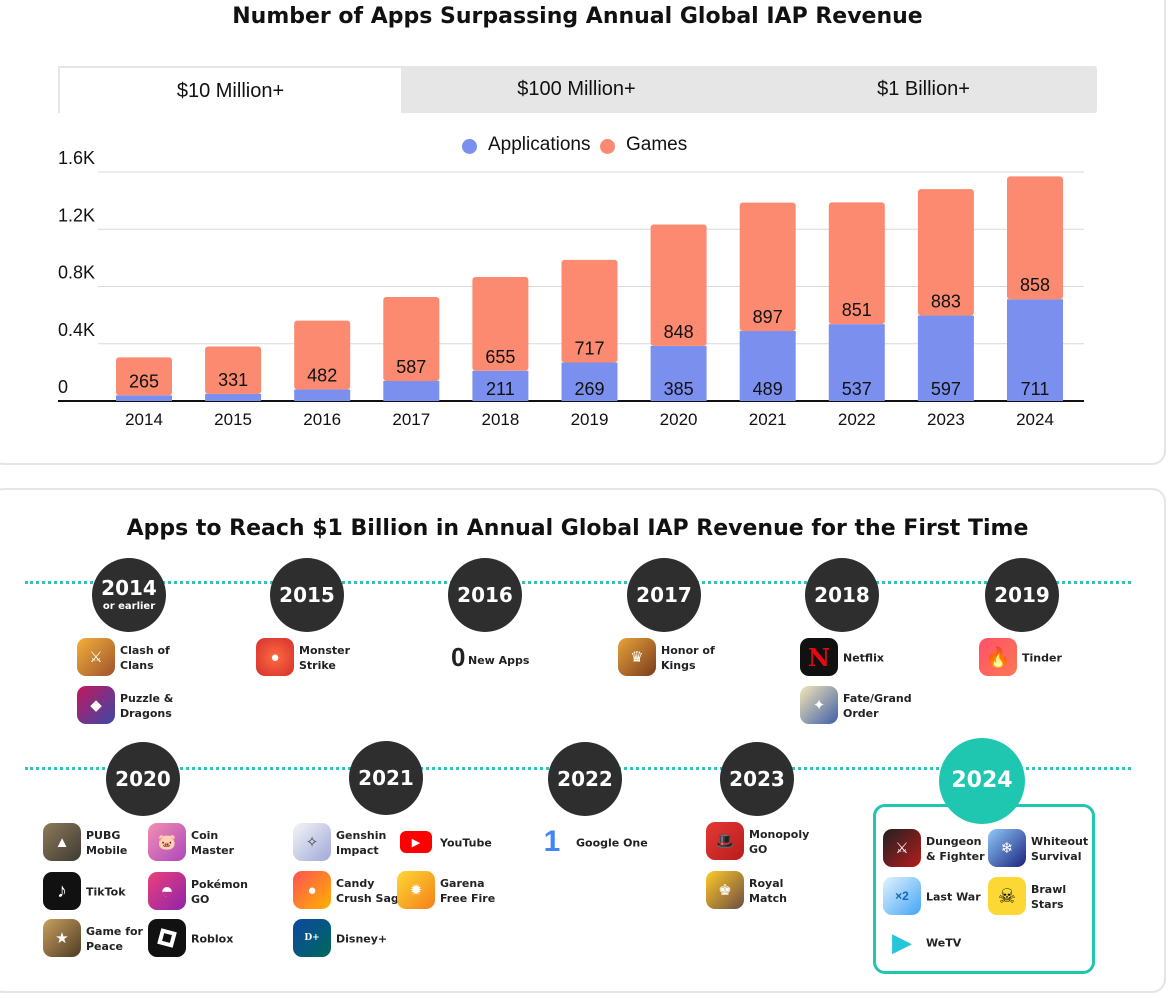  Describe the element at coordinates (63, 387) in the screenshot. I see `y-tick-label: 0` at that location.